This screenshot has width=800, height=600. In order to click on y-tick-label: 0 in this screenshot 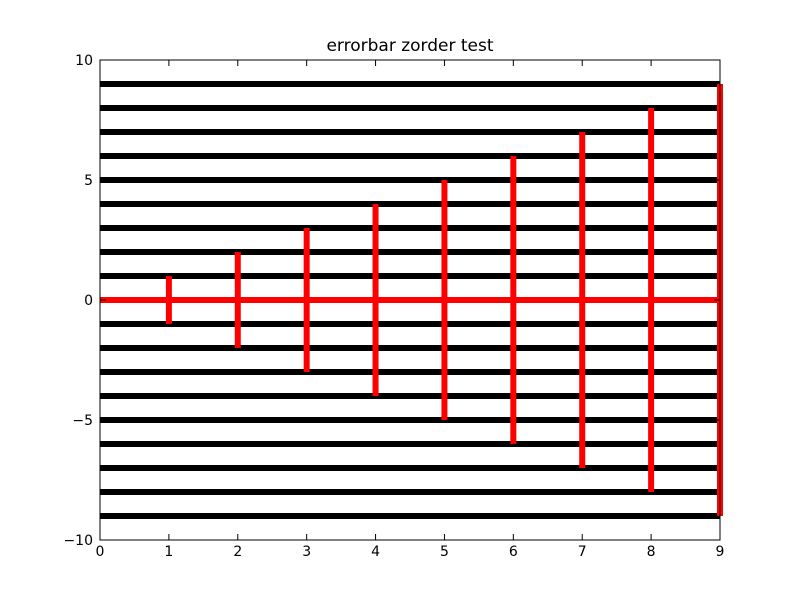, I will do `click(88, 301)`.